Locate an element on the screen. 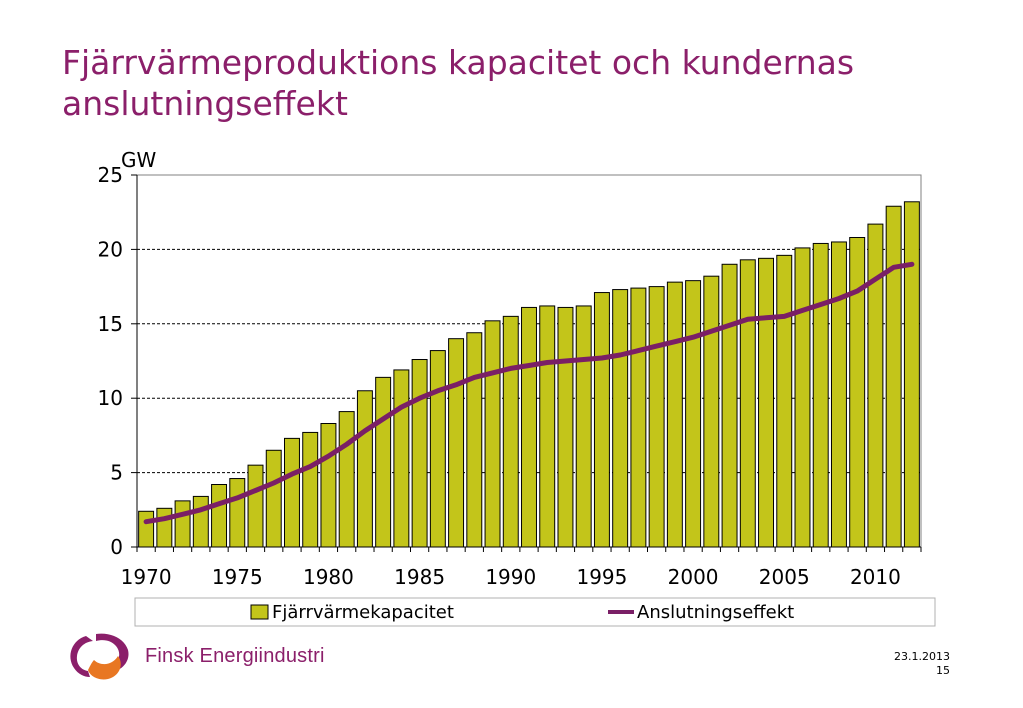  y-tick-label: 15 is located at coordinates (110, 324).